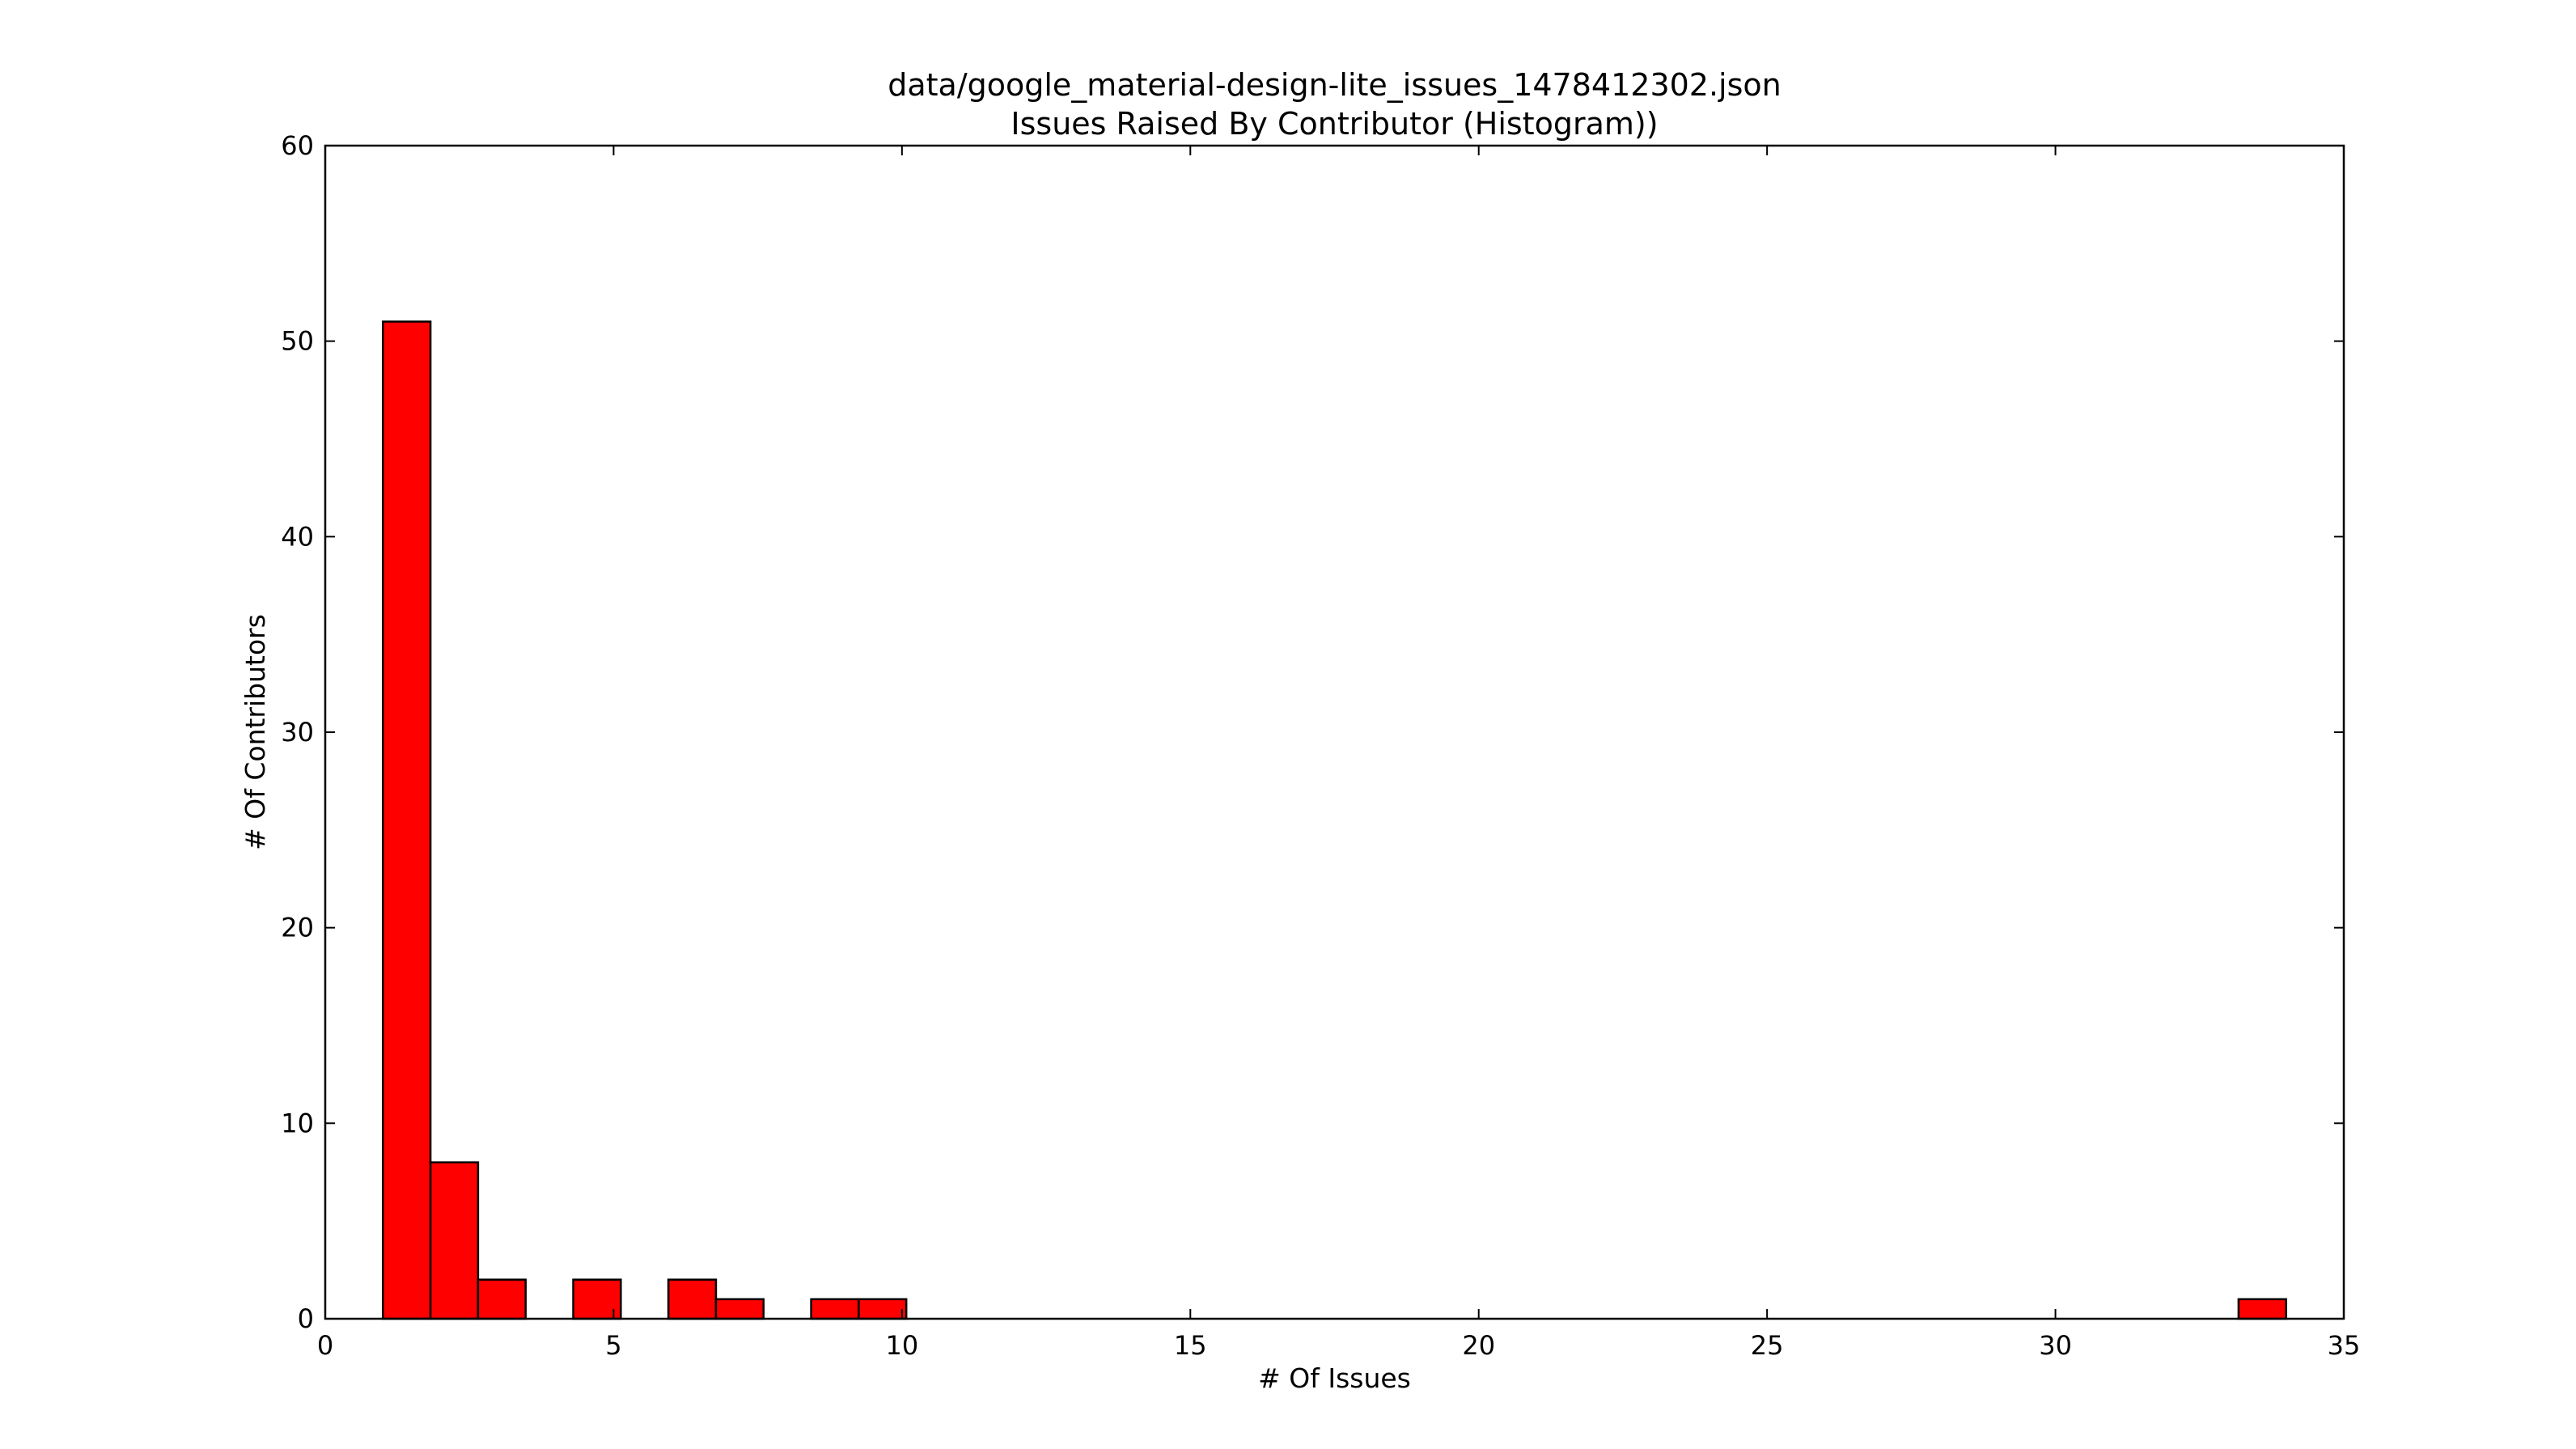 The image size is (2576, 1449). What do you see at coordinates (1190, 1345) in the screenshot?
I see `x-tick-label: 15` at bounding box center [1190, 1345].